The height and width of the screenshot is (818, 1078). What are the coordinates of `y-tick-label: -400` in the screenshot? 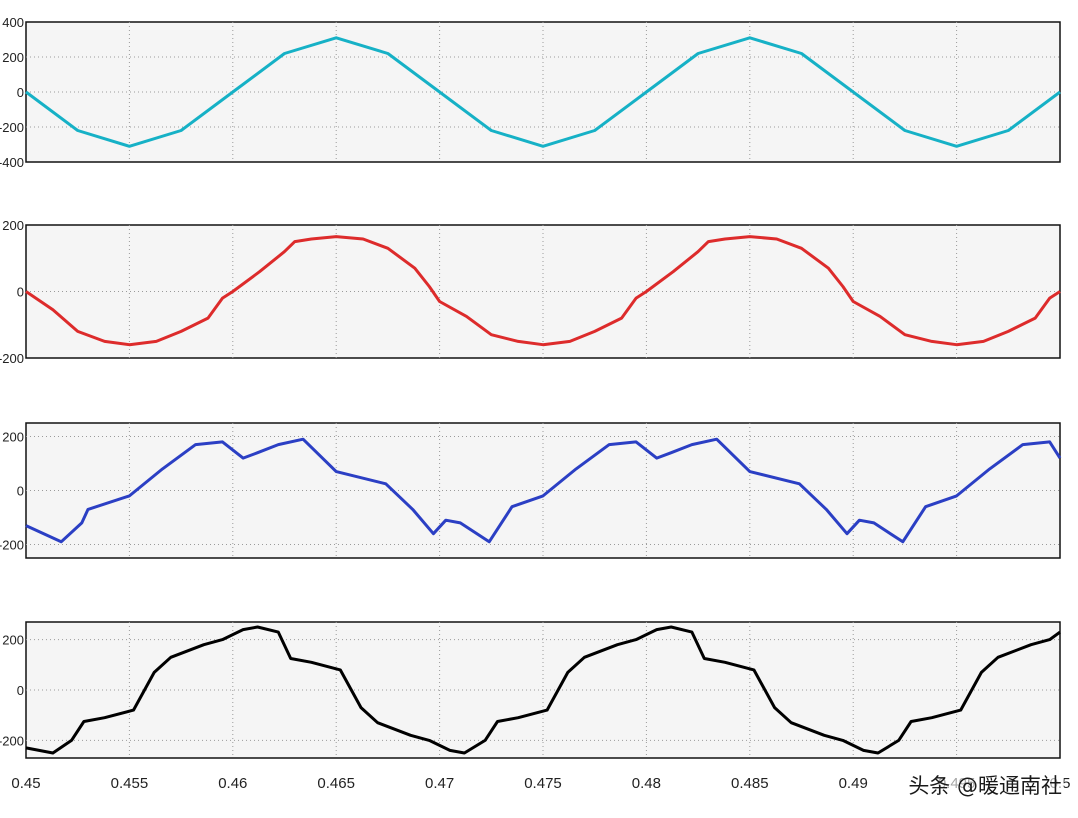 It's located at (12, 162).